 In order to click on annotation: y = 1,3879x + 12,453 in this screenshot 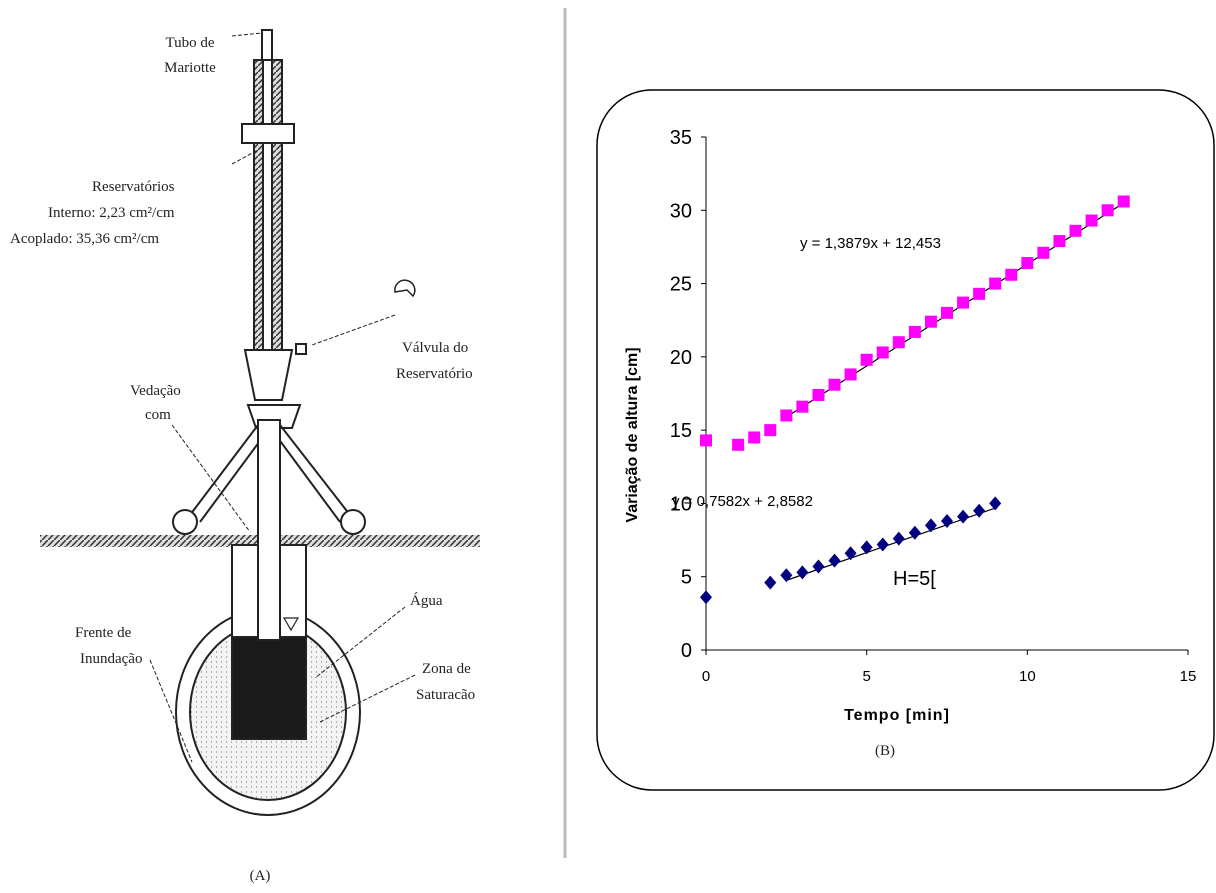, I will do `click(870, 243)`.